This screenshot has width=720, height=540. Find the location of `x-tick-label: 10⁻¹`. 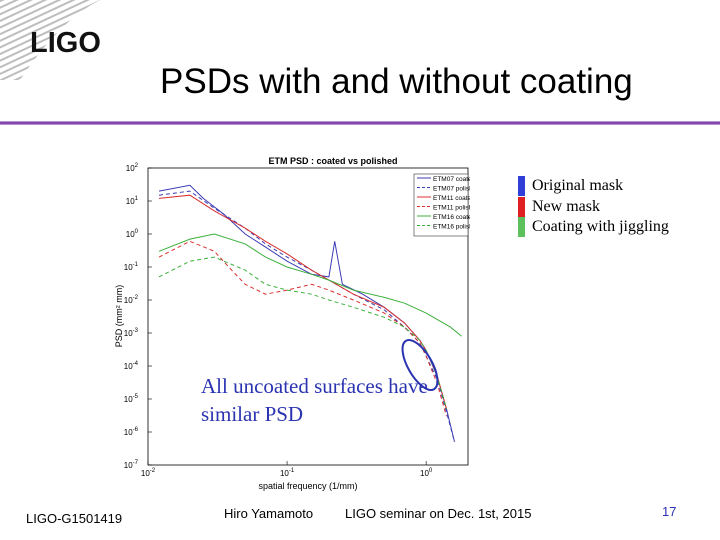

x-tick-label: 10⁻¹ is located at coordinates (287, 473).